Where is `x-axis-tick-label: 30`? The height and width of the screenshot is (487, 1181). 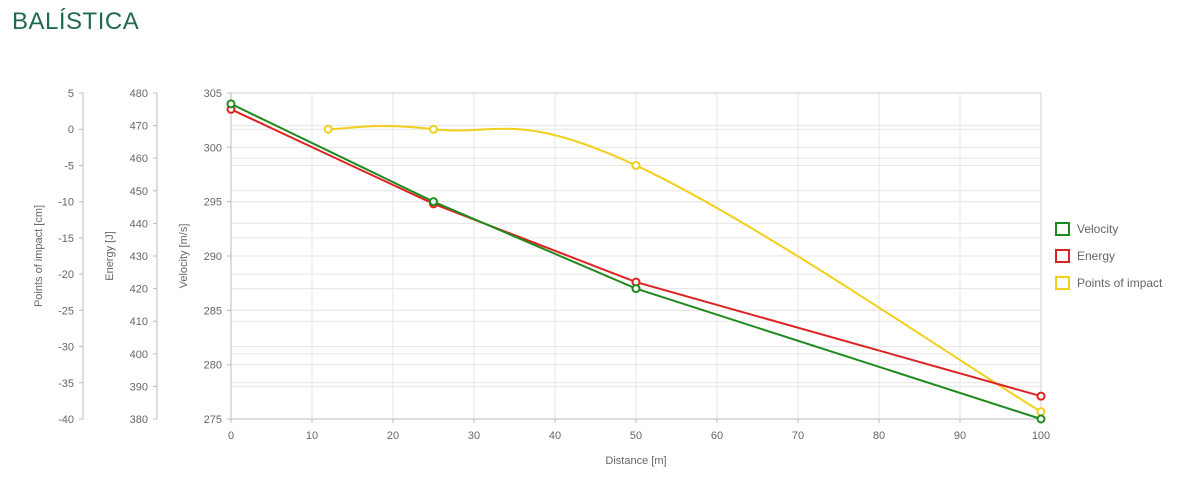
x-axis-tick-label: 30 is located at coordinates (474, 436).